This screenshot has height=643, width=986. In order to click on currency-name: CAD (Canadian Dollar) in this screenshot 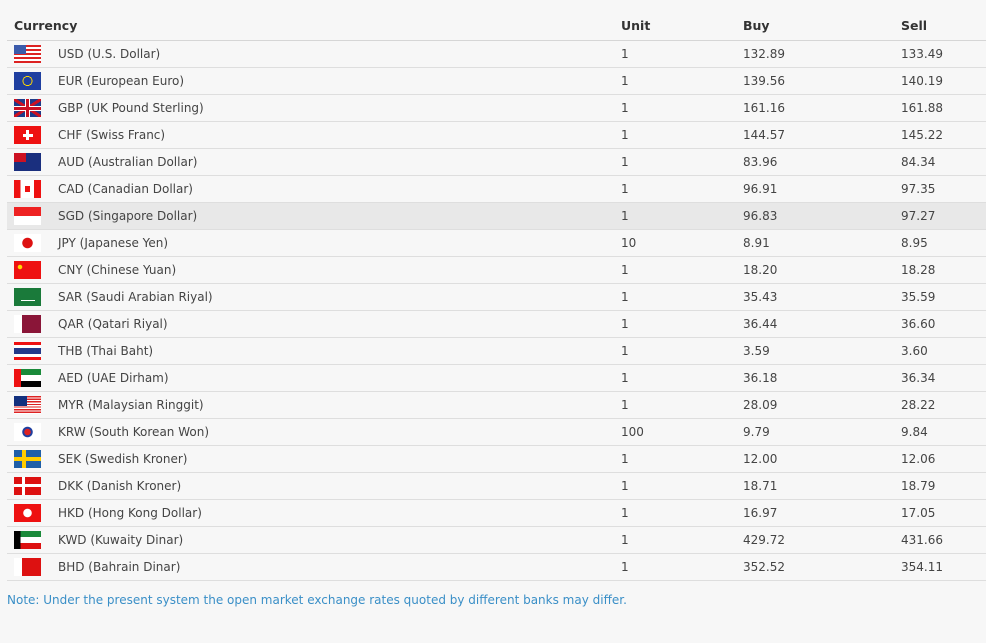, I will do `click(125, 189)`.